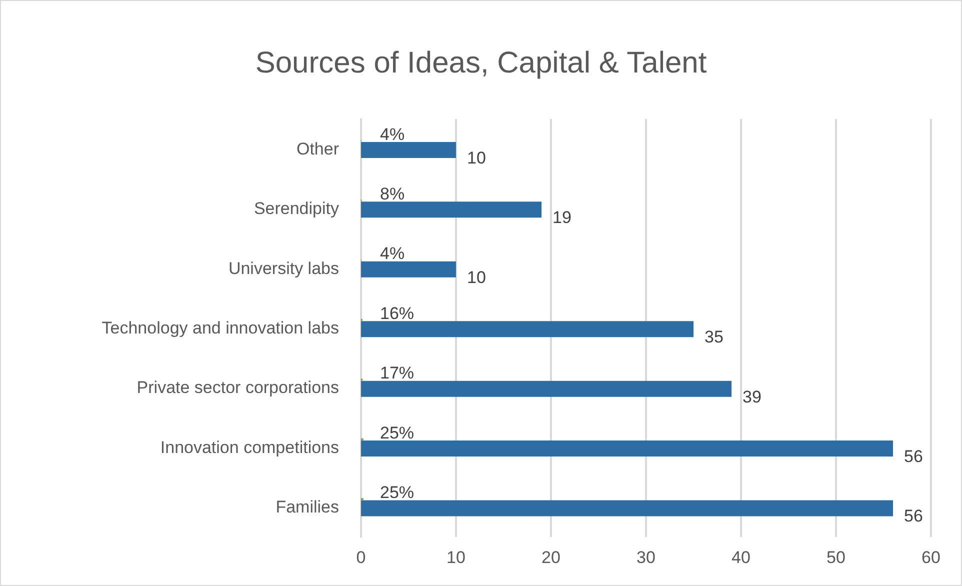 This screenshot has height=586, width=962. Describe the element at coordinates (318, 148) in the screenshot. I see `y-tick-label: Other` at that location.